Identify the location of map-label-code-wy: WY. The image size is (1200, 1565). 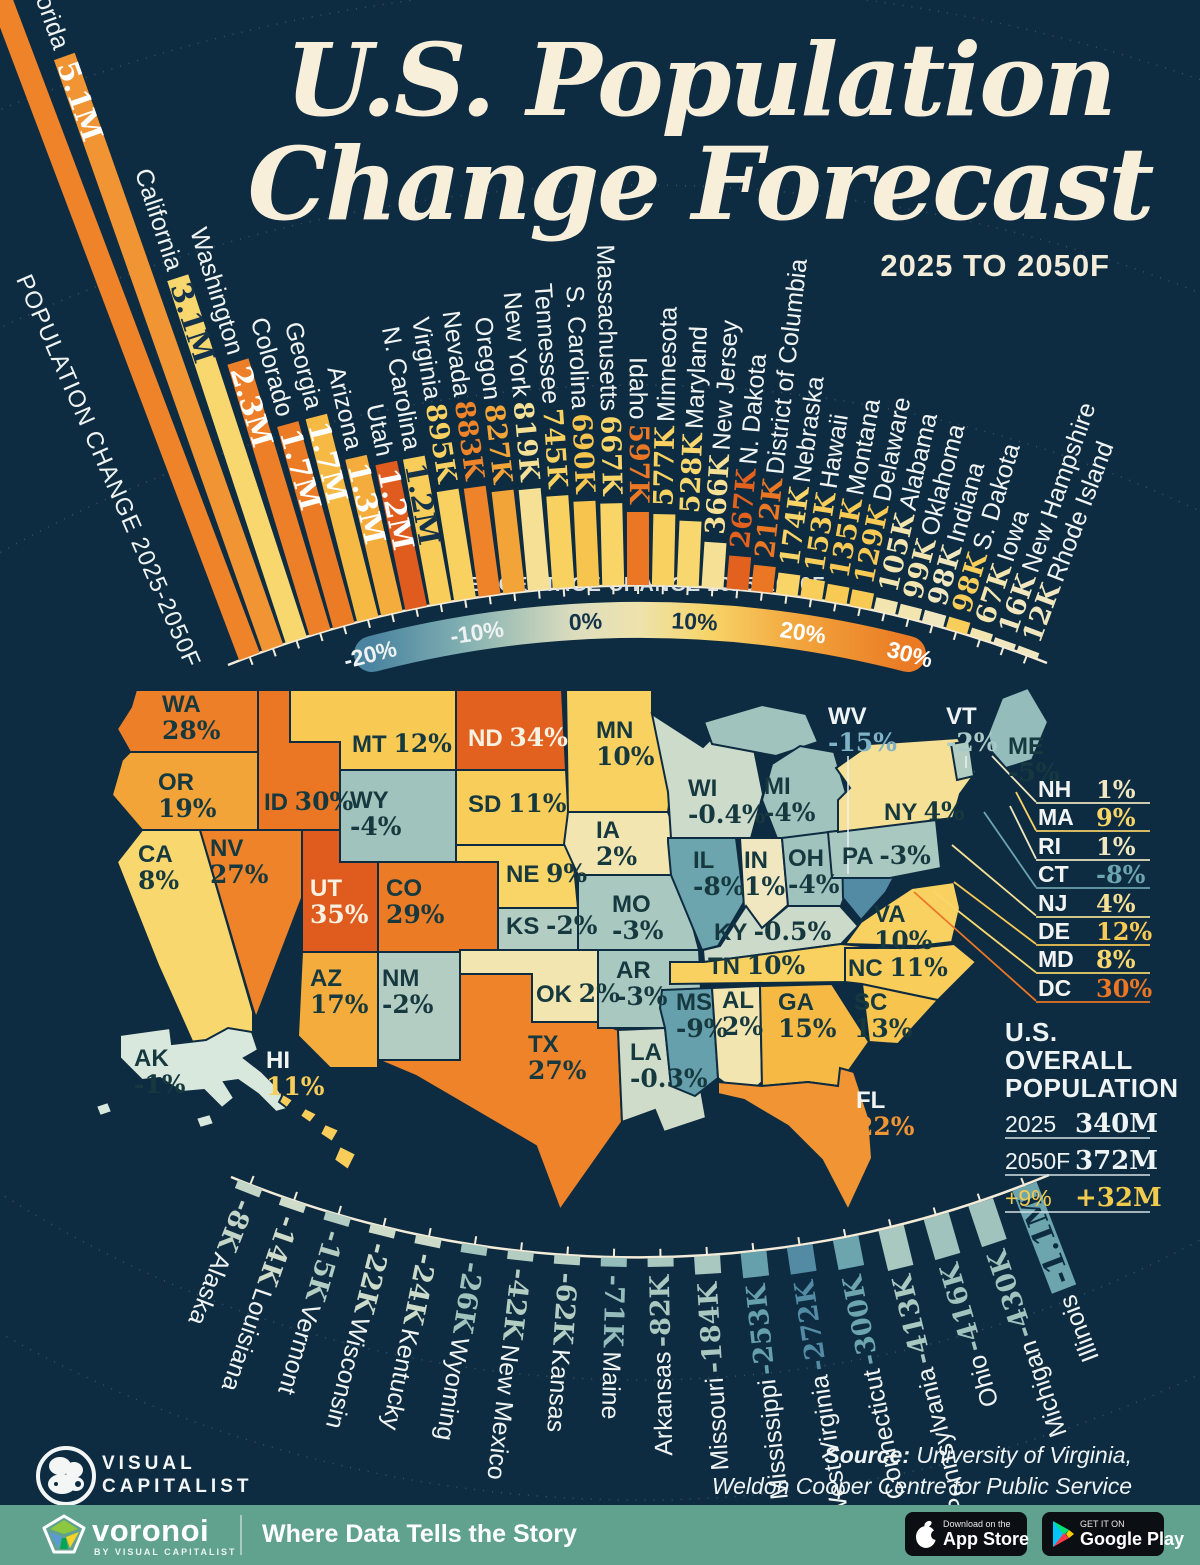
(369, 800).